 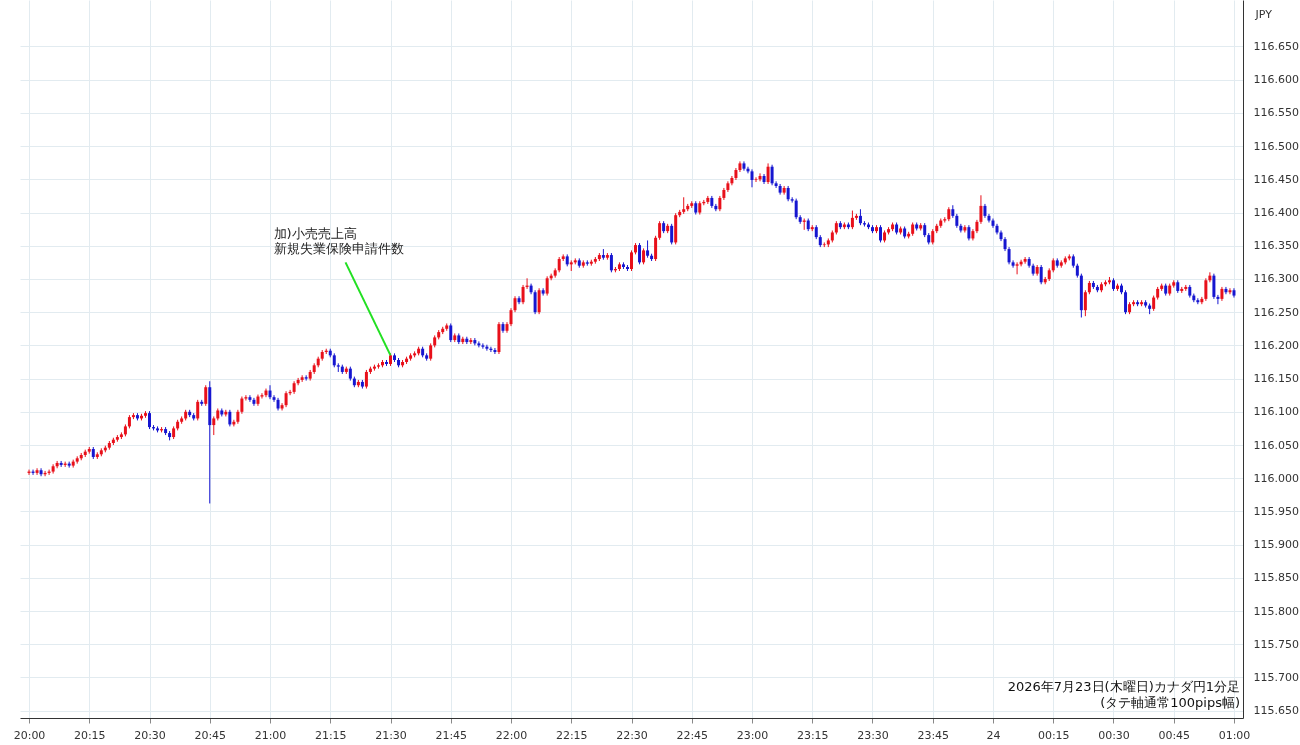 What do you see at coordinates (1276, 246) in the screenshot?
I see `y-tick-label: 116.350` at bounding box center [1276, 246].